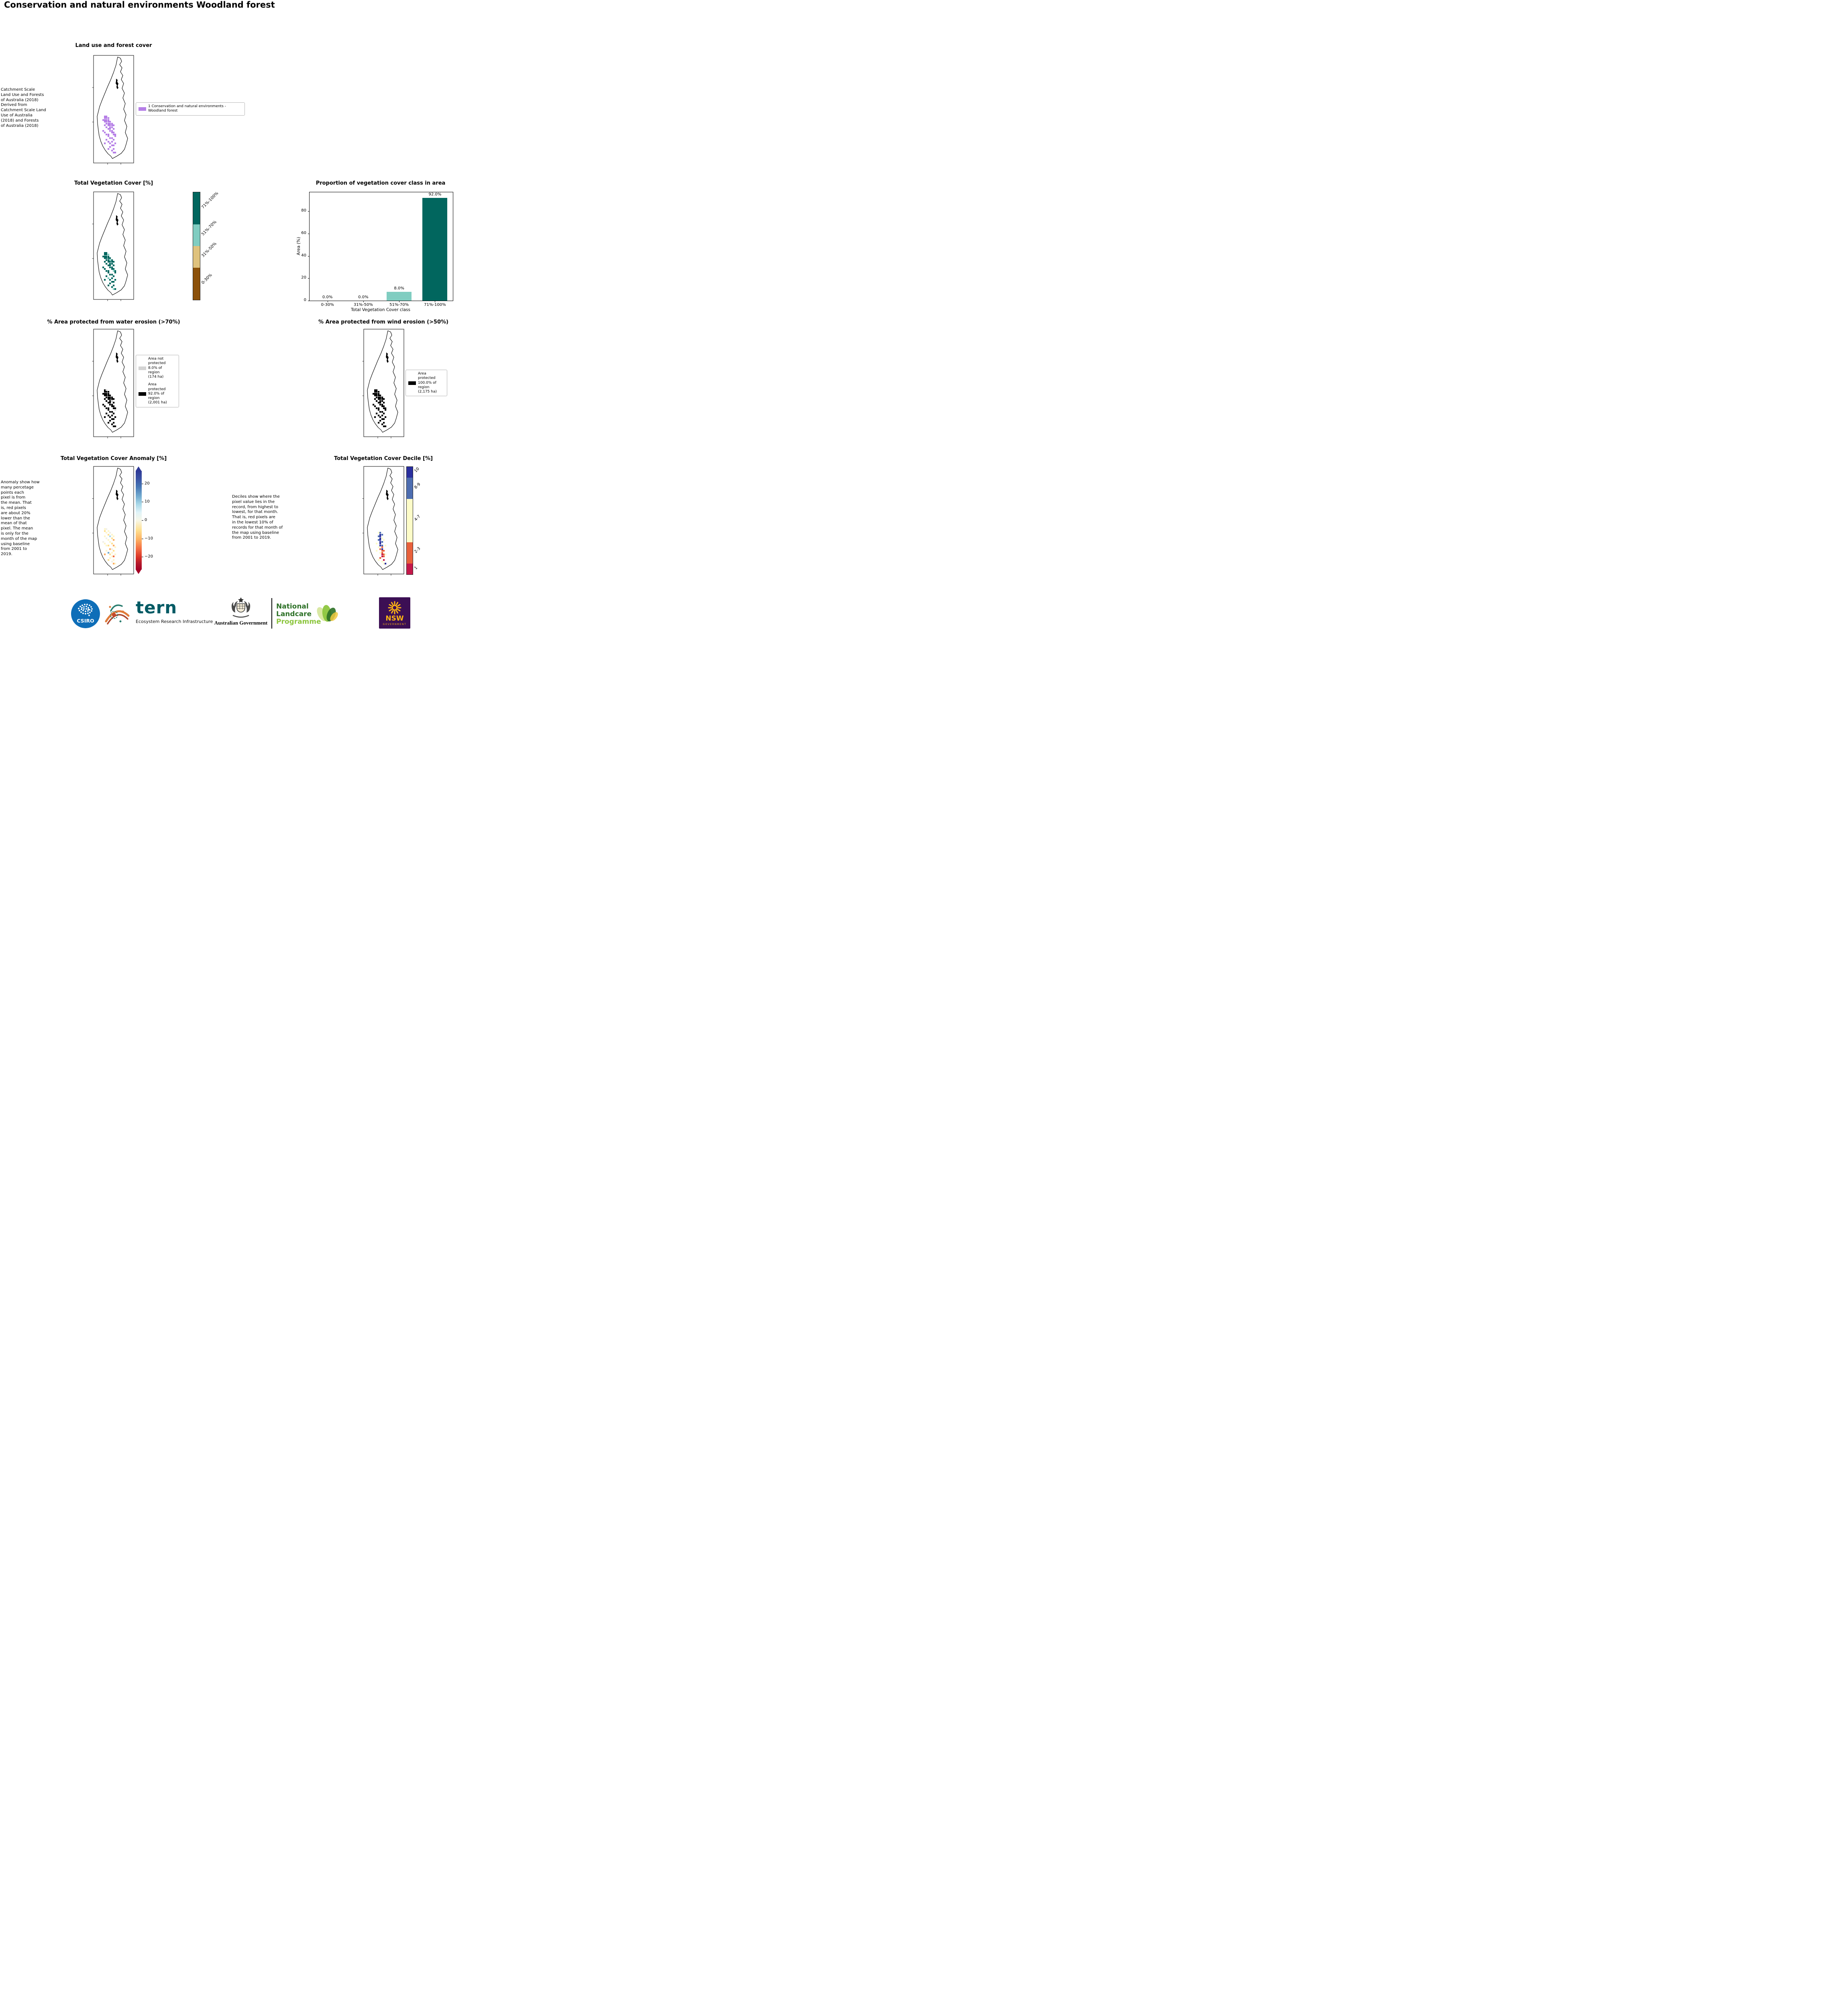  I want to click on colorbar-tick-label: −20, so click(149, 556).